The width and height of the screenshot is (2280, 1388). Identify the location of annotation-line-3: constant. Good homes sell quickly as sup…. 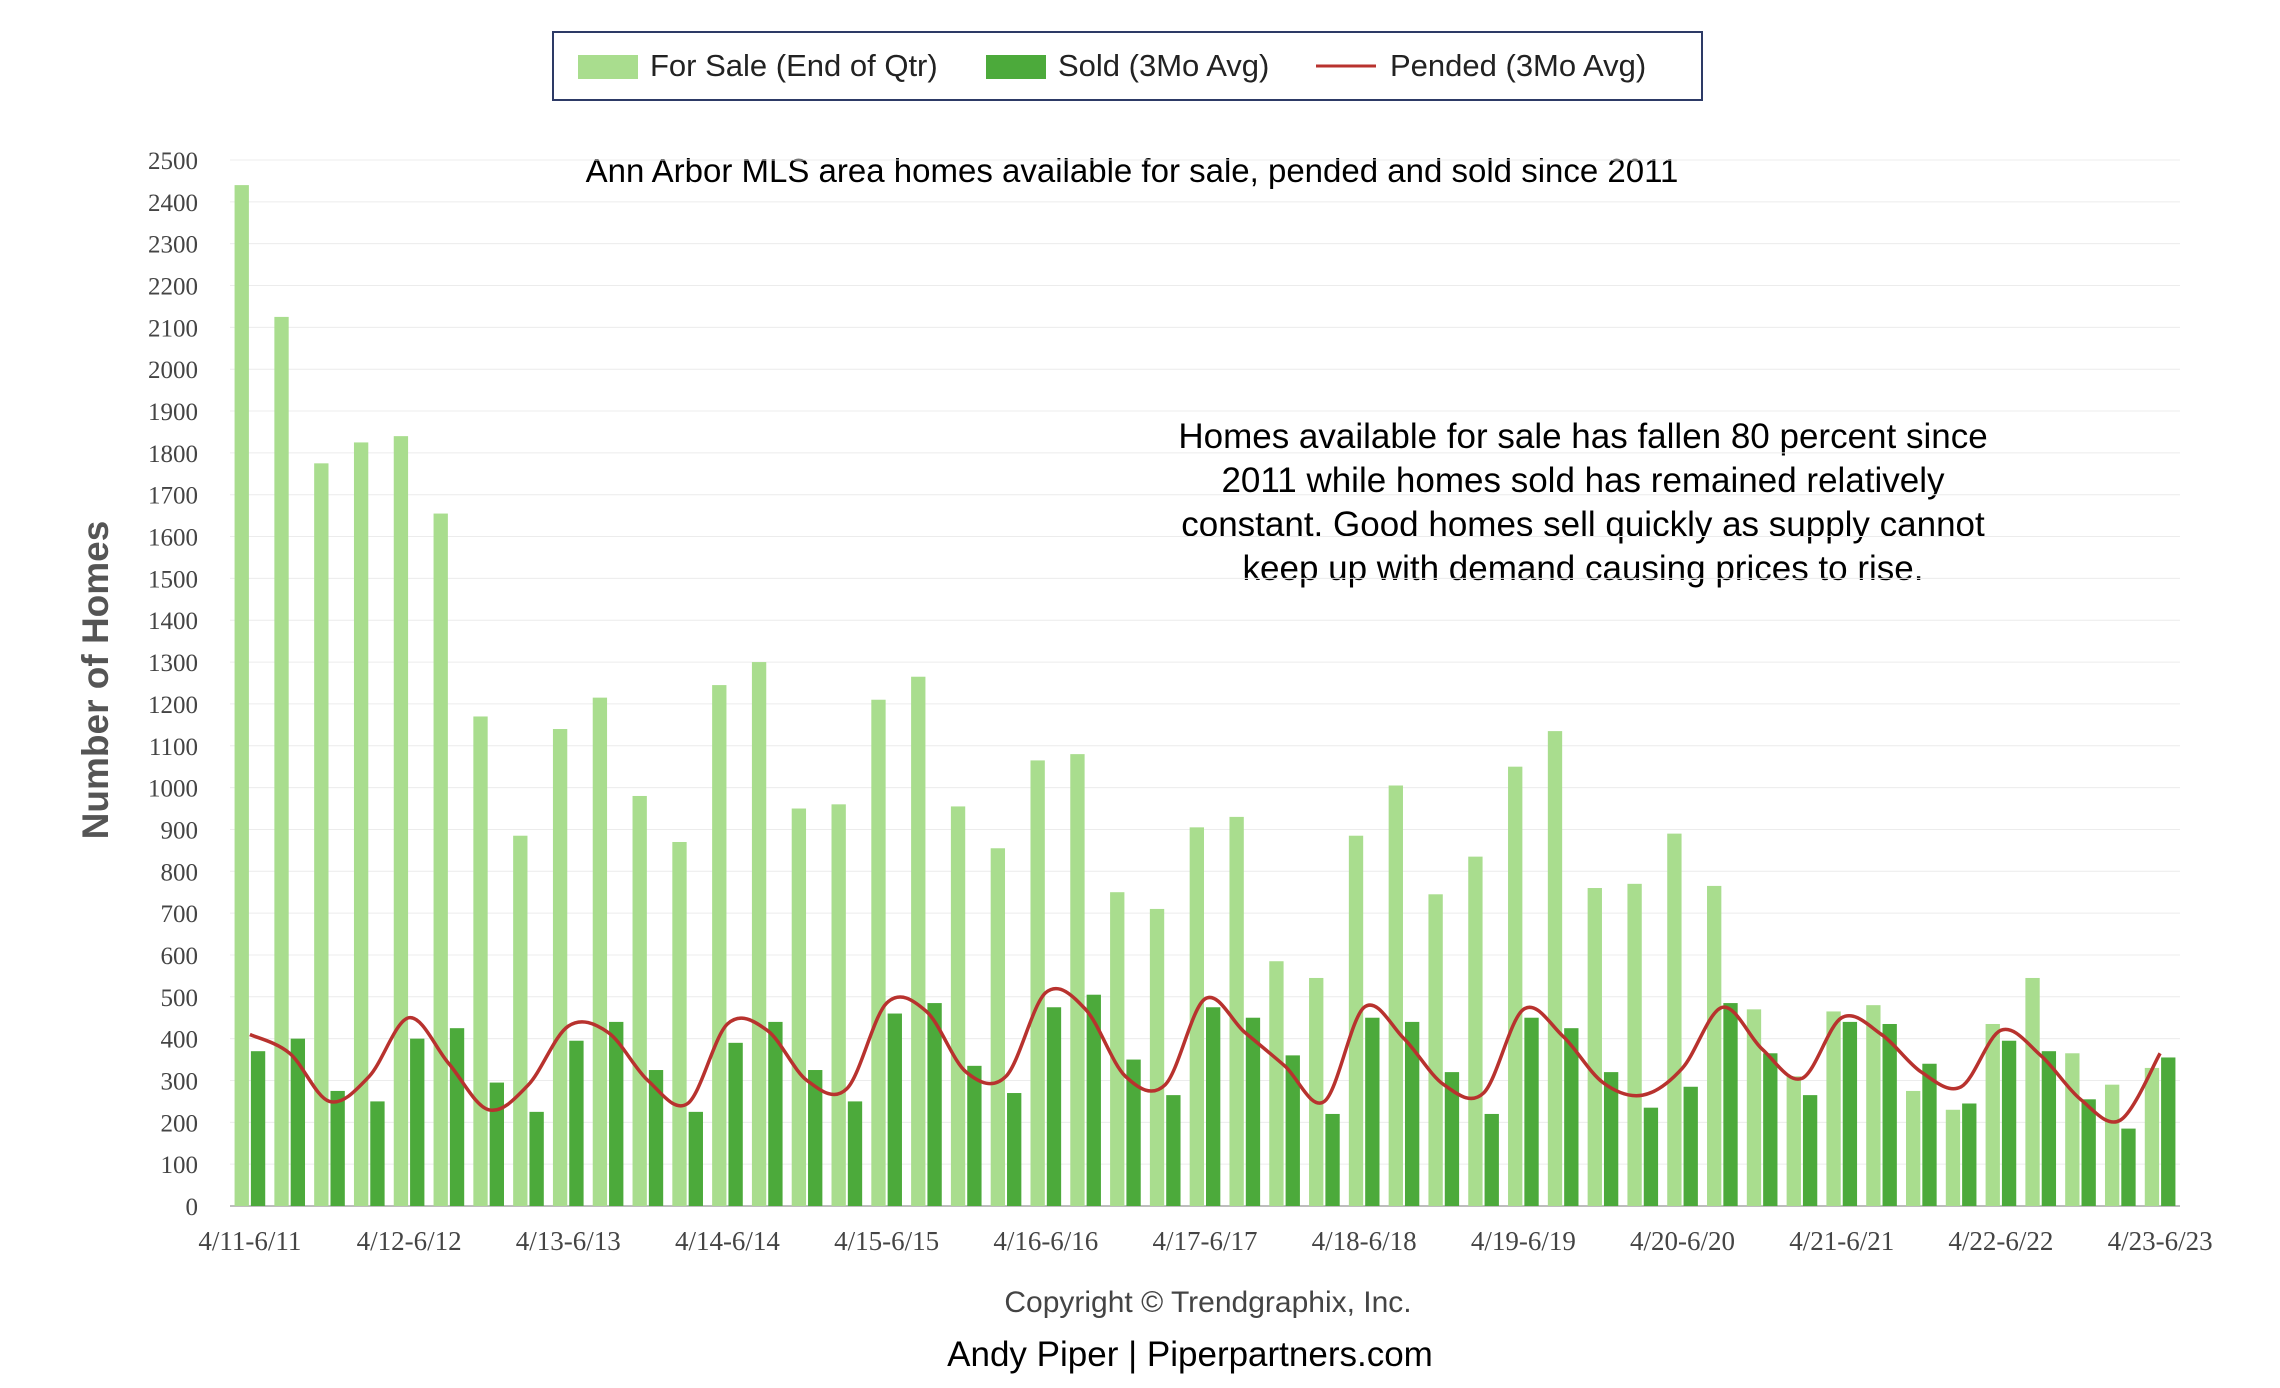
(1583, 524).